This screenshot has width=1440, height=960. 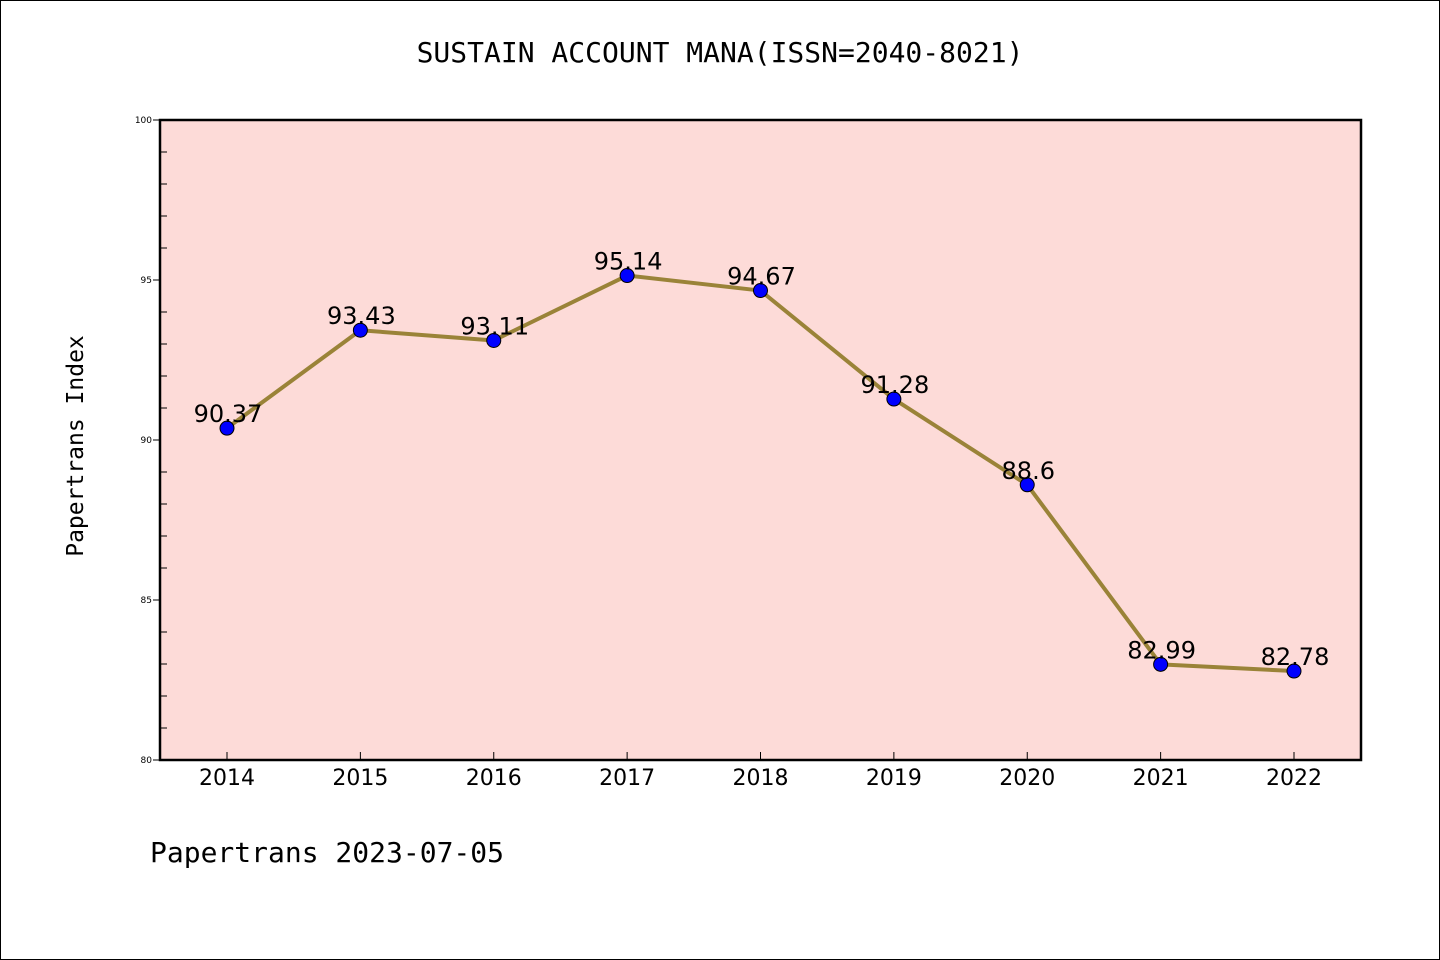 I want to click on x-tick-label: 2017, so click(x=627, y=778).